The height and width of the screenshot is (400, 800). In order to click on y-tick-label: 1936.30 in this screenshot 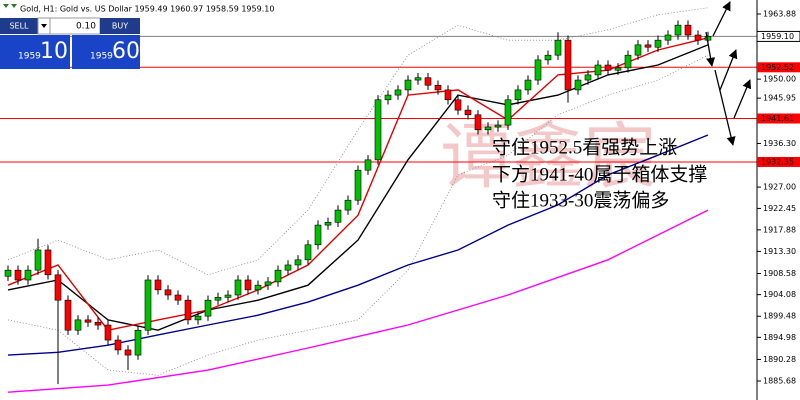, I will do `click(779, 143)`.